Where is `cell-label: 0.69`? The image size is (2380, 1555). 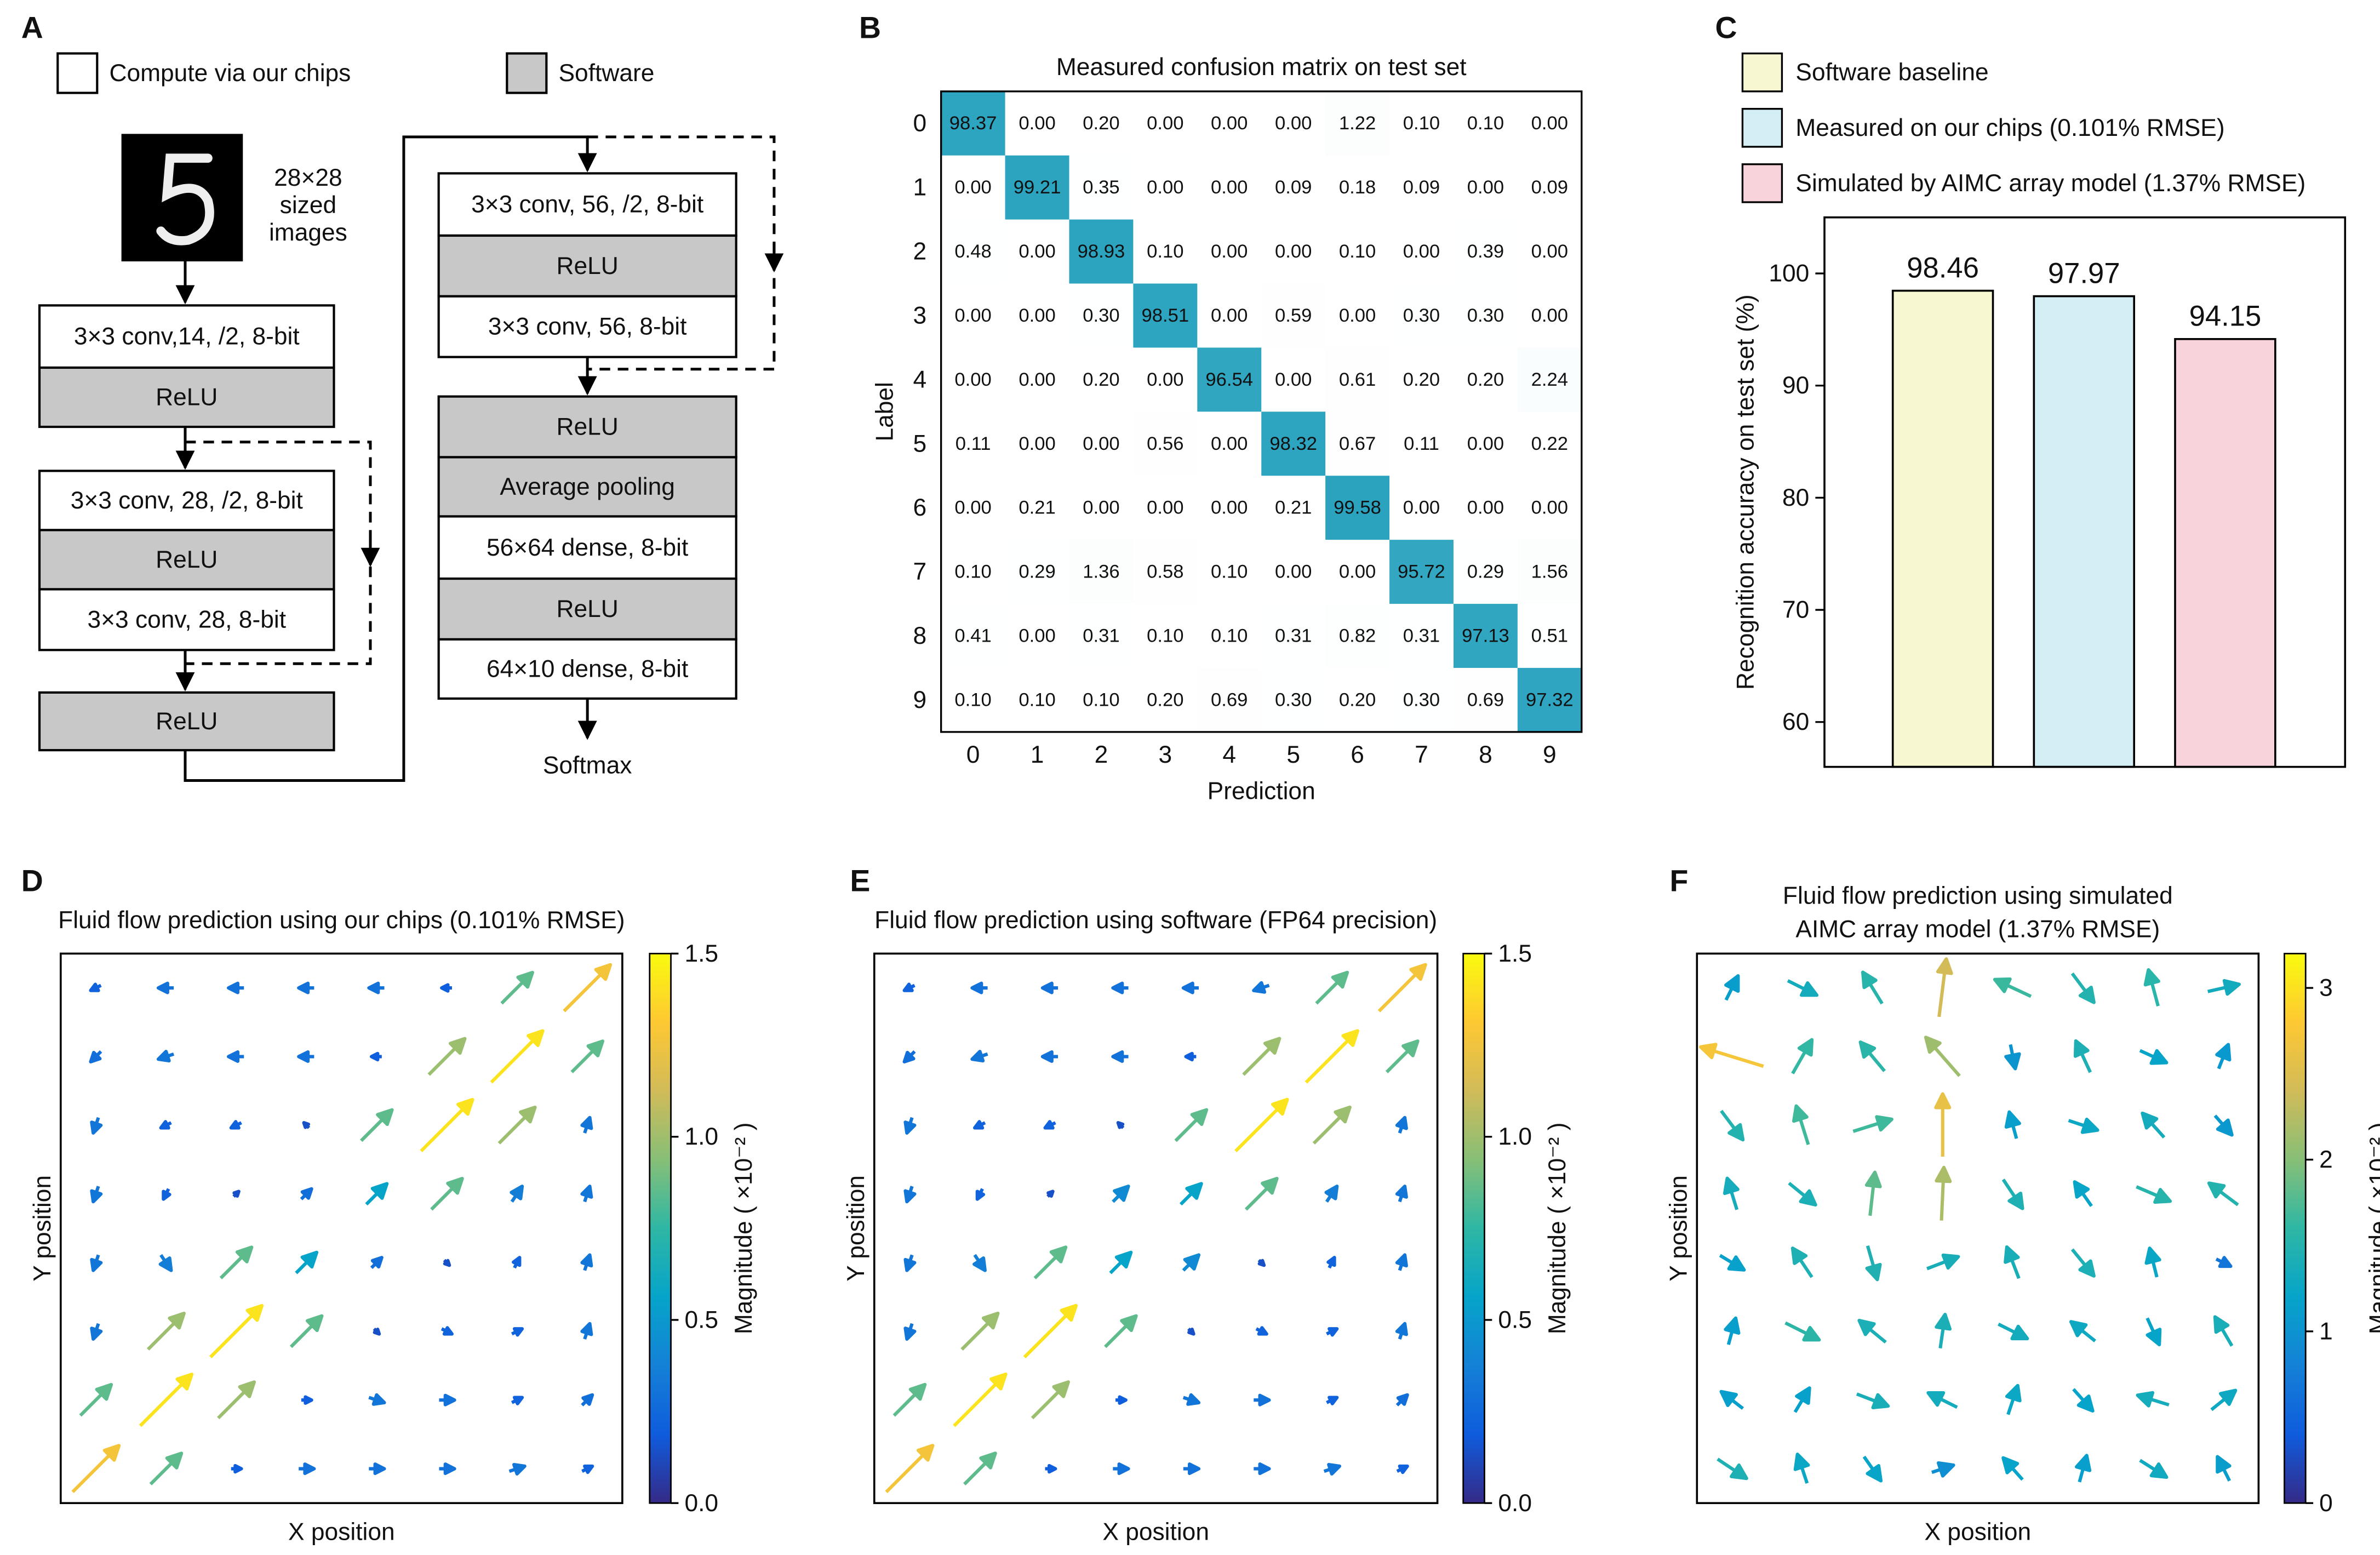
cell-label: 0.69 is located at coordinates (1229, 699).